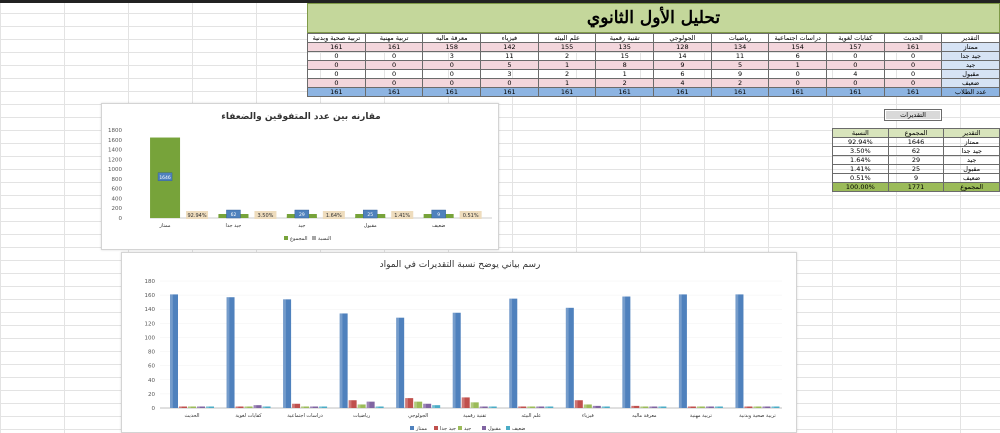 The height and width of the screenshot is (433, 1000). I want to click on table-cell: 1.64%, so click(860, 160).